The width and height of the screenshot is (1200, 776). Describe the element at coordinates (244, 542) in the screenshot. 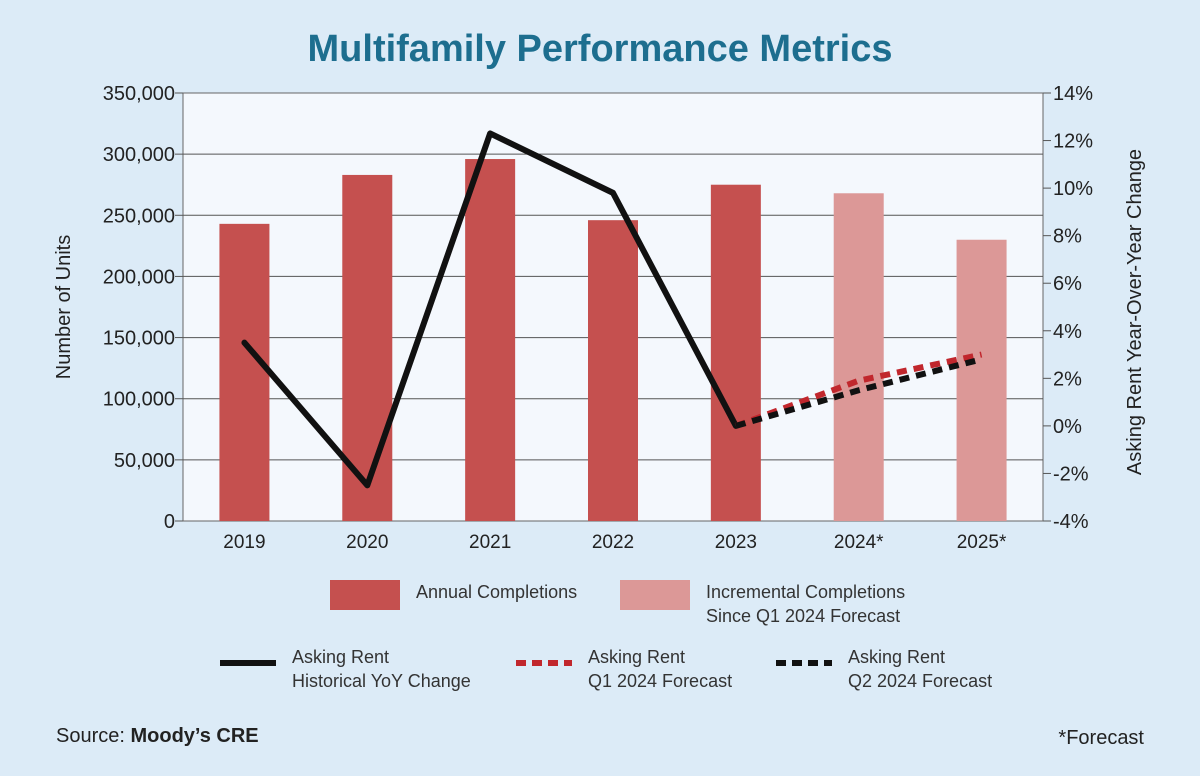

I see `x-tick-label: 2019` at that location.